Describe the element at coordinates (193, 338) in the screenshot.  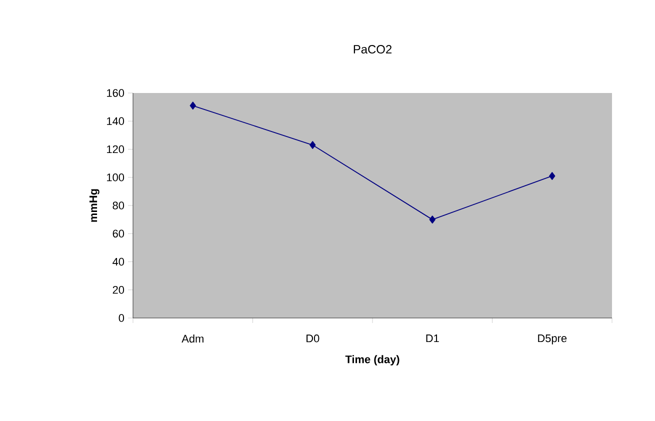
I see `x-tick-label: Adm` at that location.